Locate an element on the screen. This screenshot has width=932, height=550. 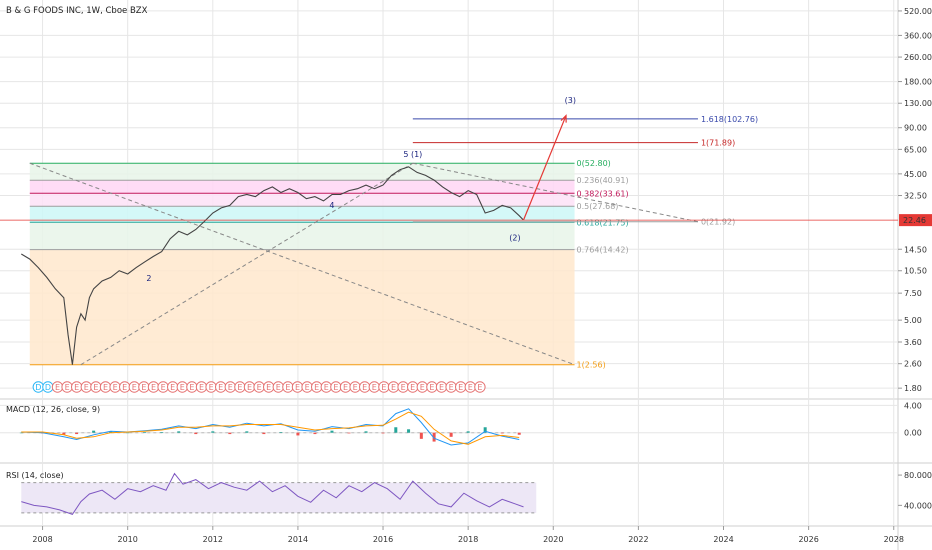
wave-label: (3) is located at coordinates (570, 100).